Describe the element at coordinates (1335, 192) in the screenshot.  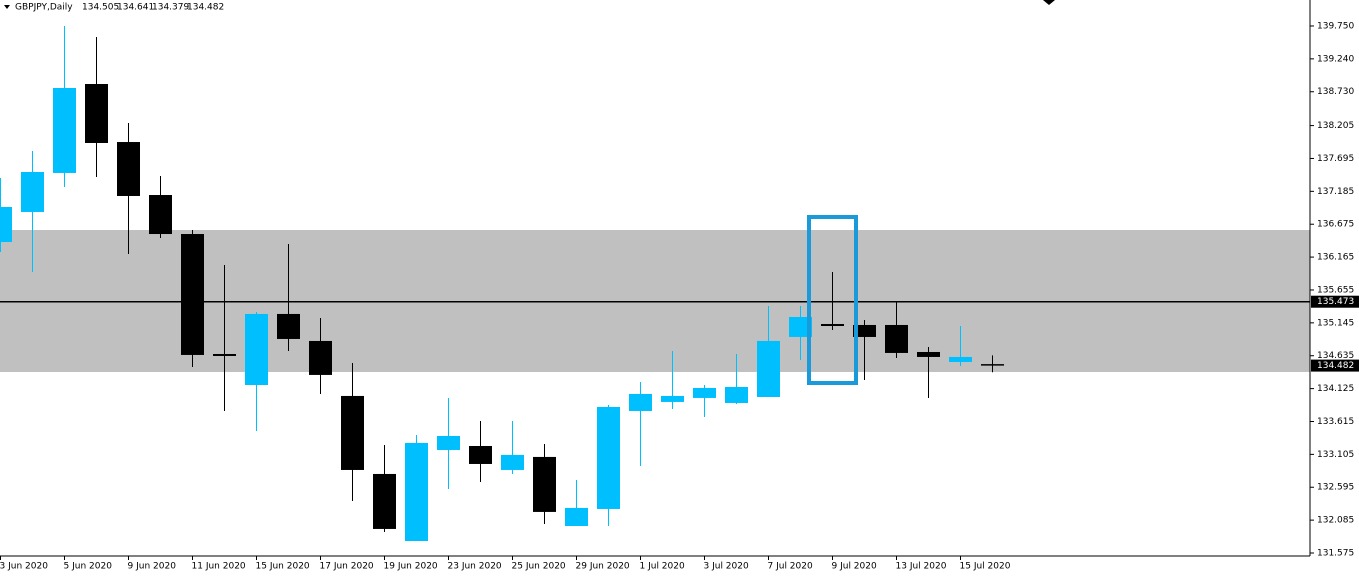
I see `y-tick-label: 137.185` at that location.